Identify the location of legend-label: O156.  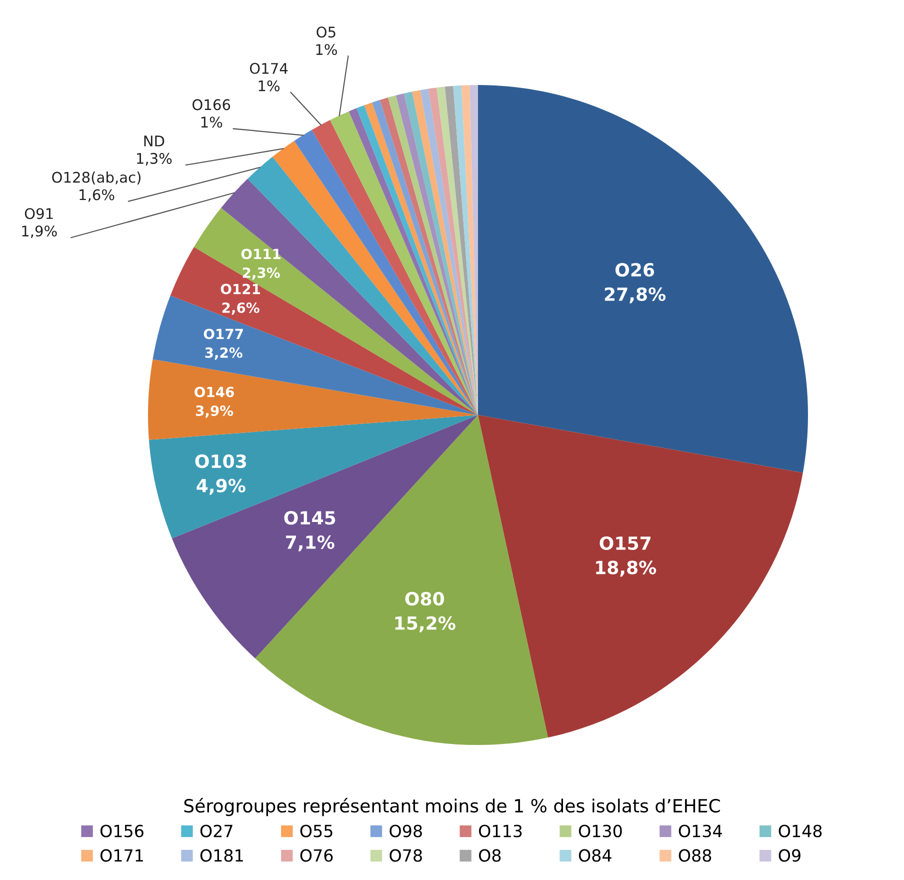
(122, 831).